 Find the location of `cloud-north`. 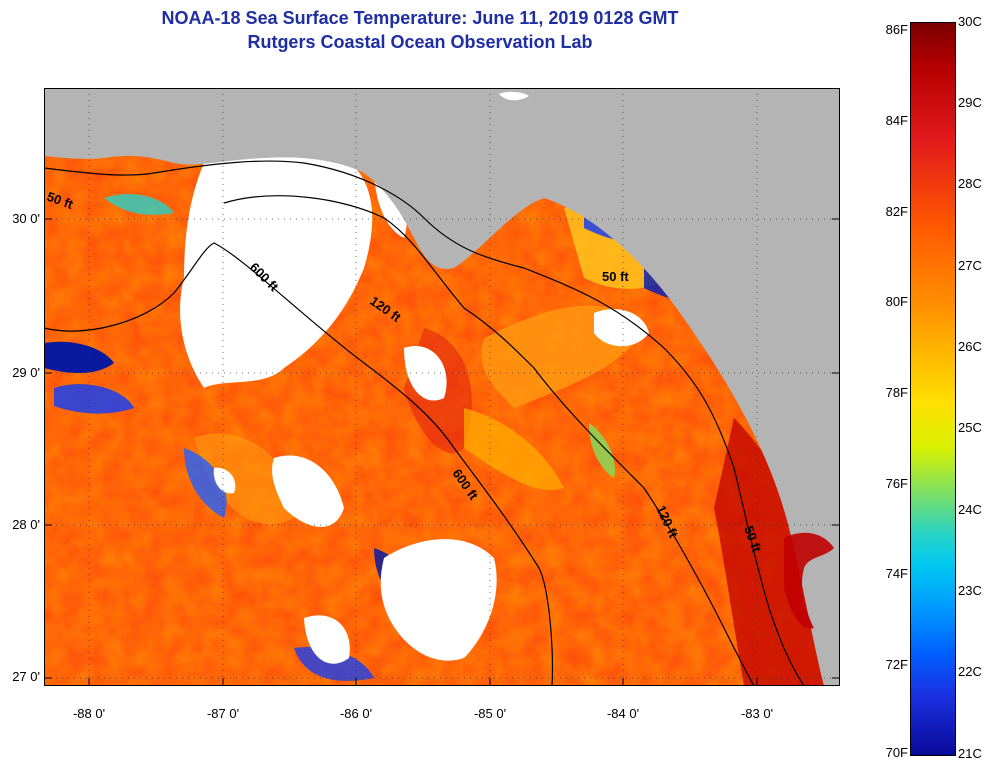

cloud-north is located at coordinates (276, 271).